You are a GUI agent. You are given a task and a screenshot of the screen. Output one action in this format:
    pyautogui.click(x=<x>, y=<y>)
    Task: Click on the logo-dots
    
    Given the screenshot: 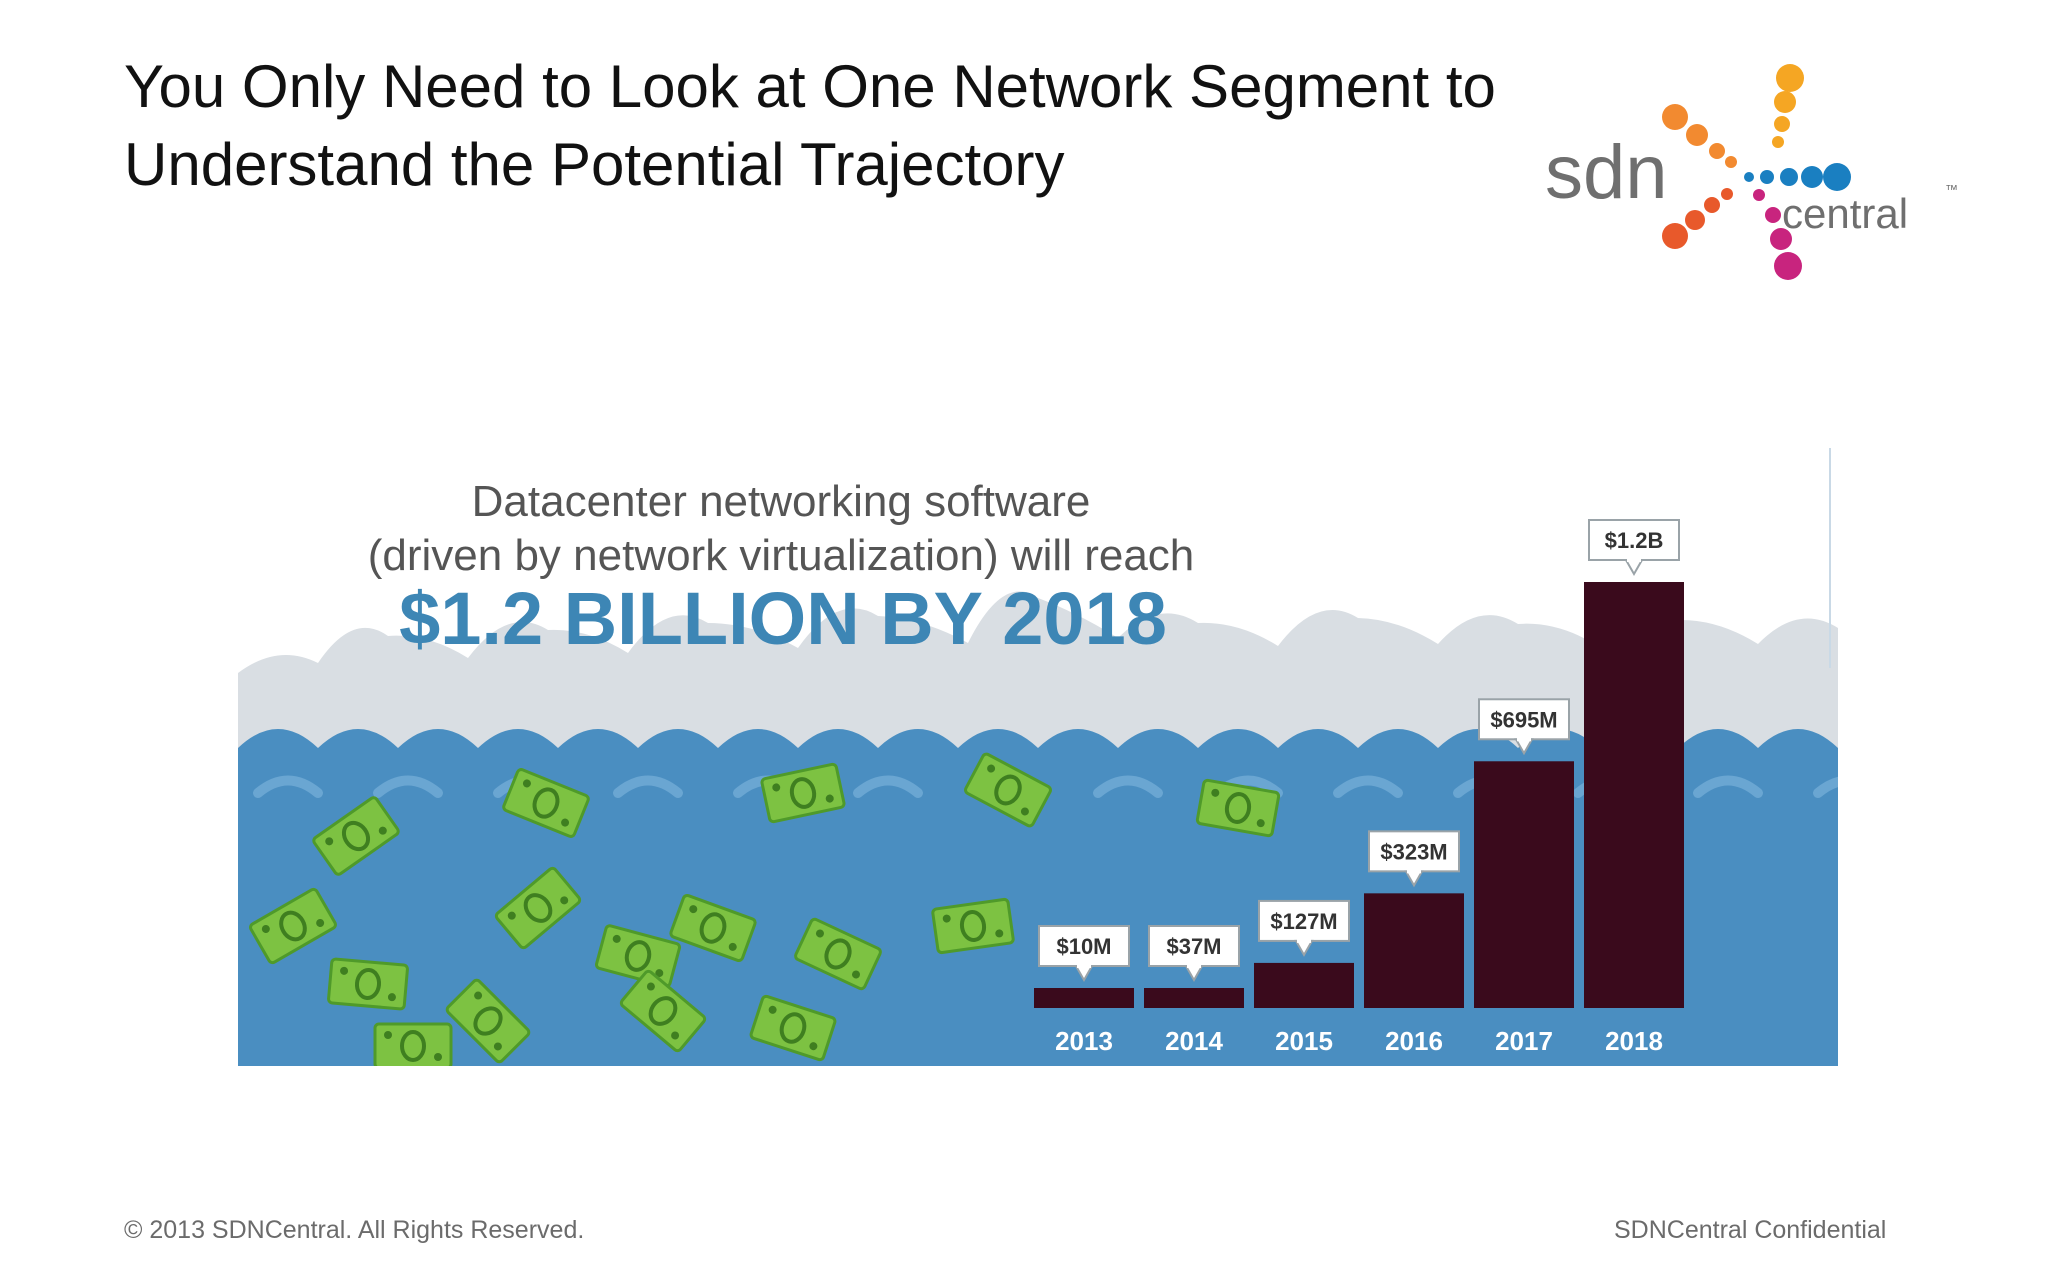 What is the action you would take?
    pyautogui.click(x=1756, y=172)
    